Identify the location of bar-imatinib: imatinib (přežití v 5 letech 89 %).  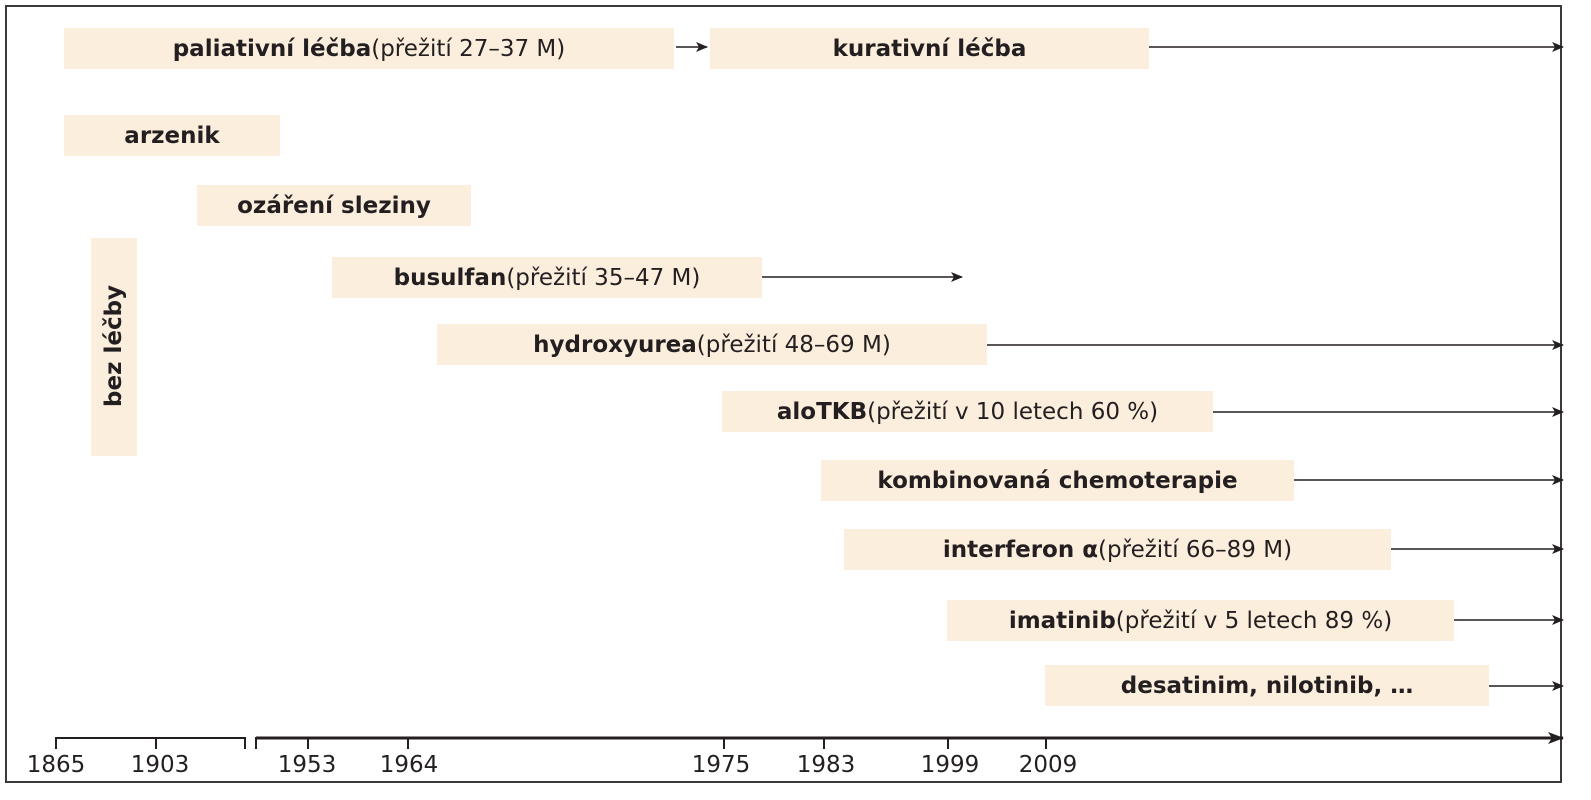
(1200, 620).